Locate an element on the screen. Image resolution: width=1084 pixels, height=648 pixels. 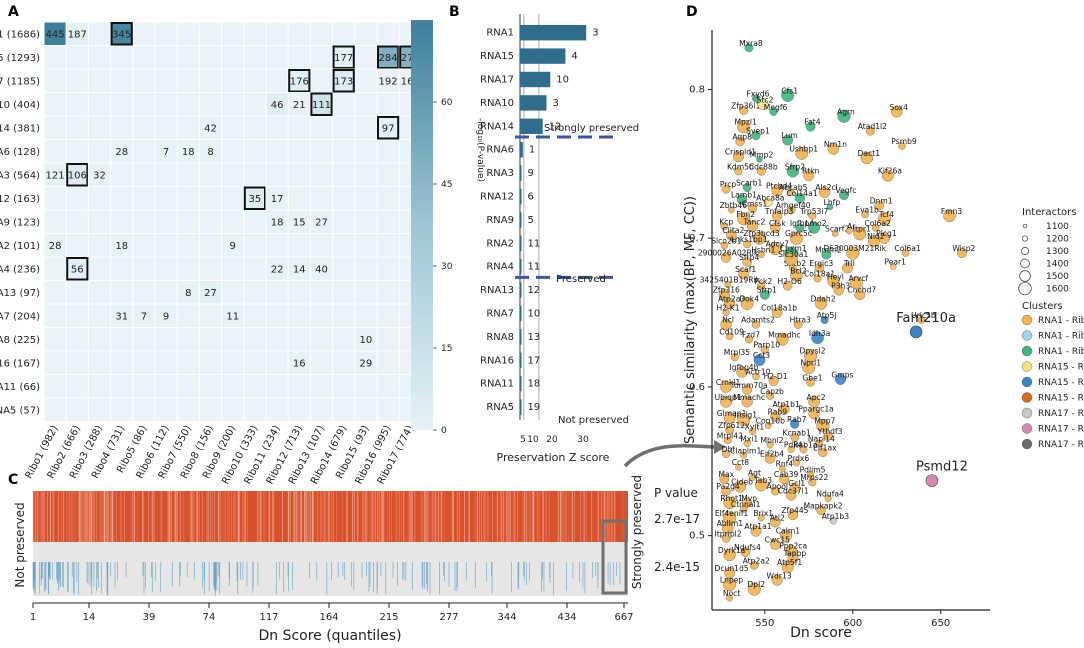
gene-label: Abcab5 is located at coordinates (793, 187).